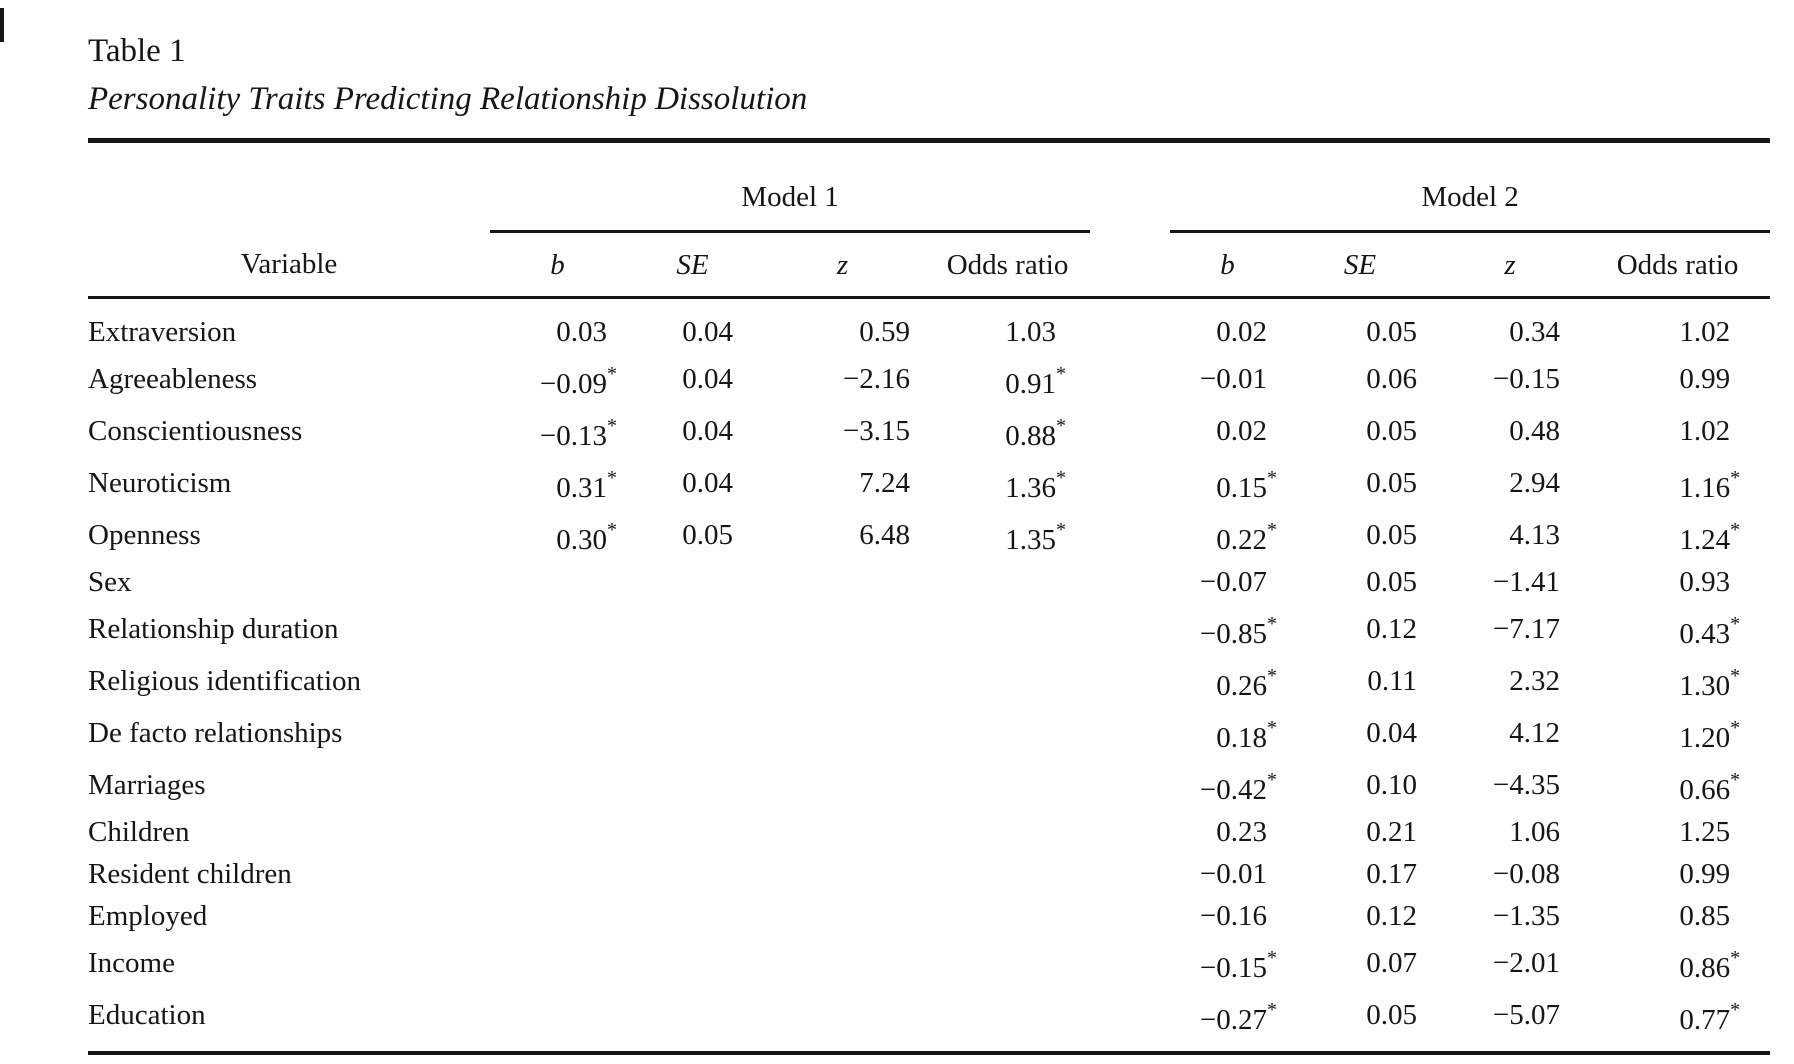 The width and height of the screenshot is (1794, 1064). I want to click on value-cell: 0.30*, so click(586, 537).